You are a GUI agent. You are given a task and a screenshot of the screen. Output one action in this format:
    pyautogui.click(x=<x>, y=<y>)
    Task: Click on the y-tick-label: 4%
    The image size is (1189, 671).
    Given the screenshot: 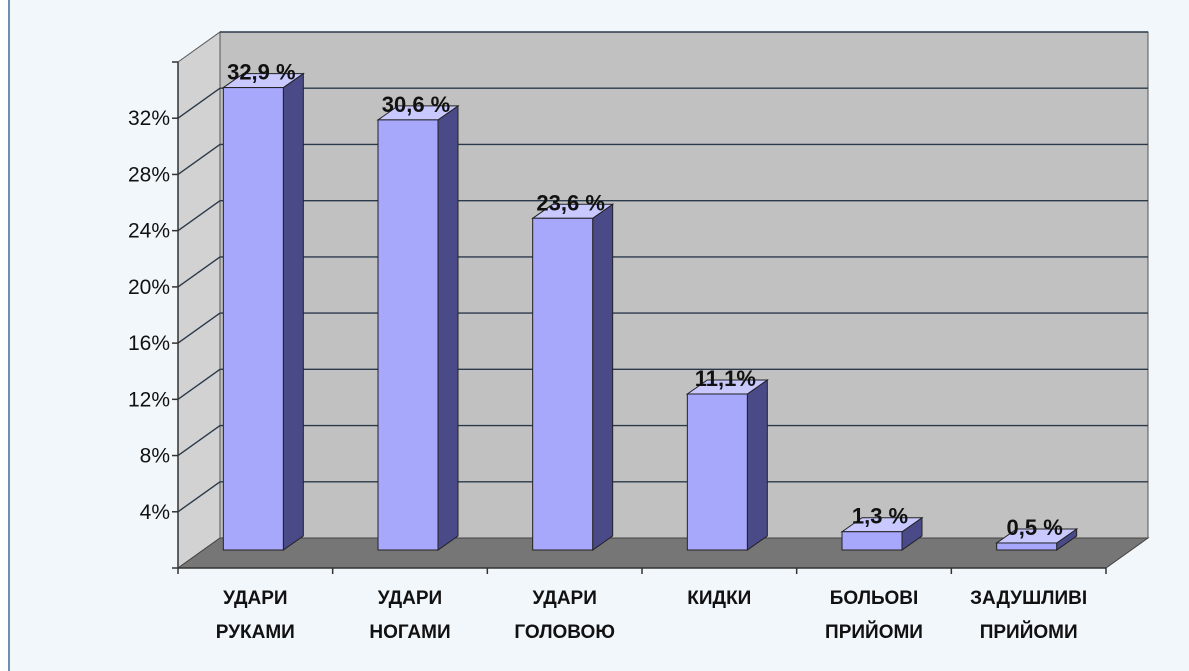 What is the action you would take?
    pyautogui.click(x=155, y=512)
    